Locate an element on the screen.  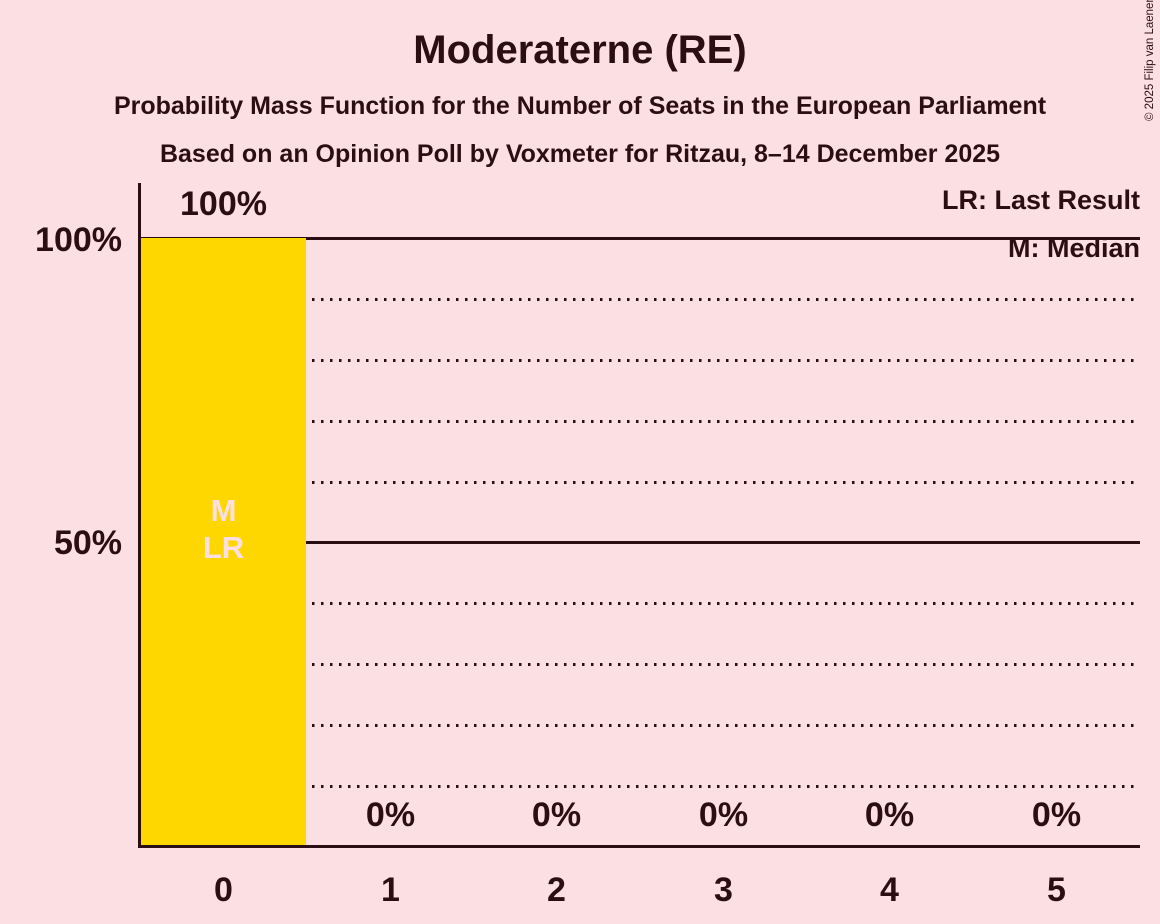
value-label-seats-1: 0% is located at coordinates (390, 815).